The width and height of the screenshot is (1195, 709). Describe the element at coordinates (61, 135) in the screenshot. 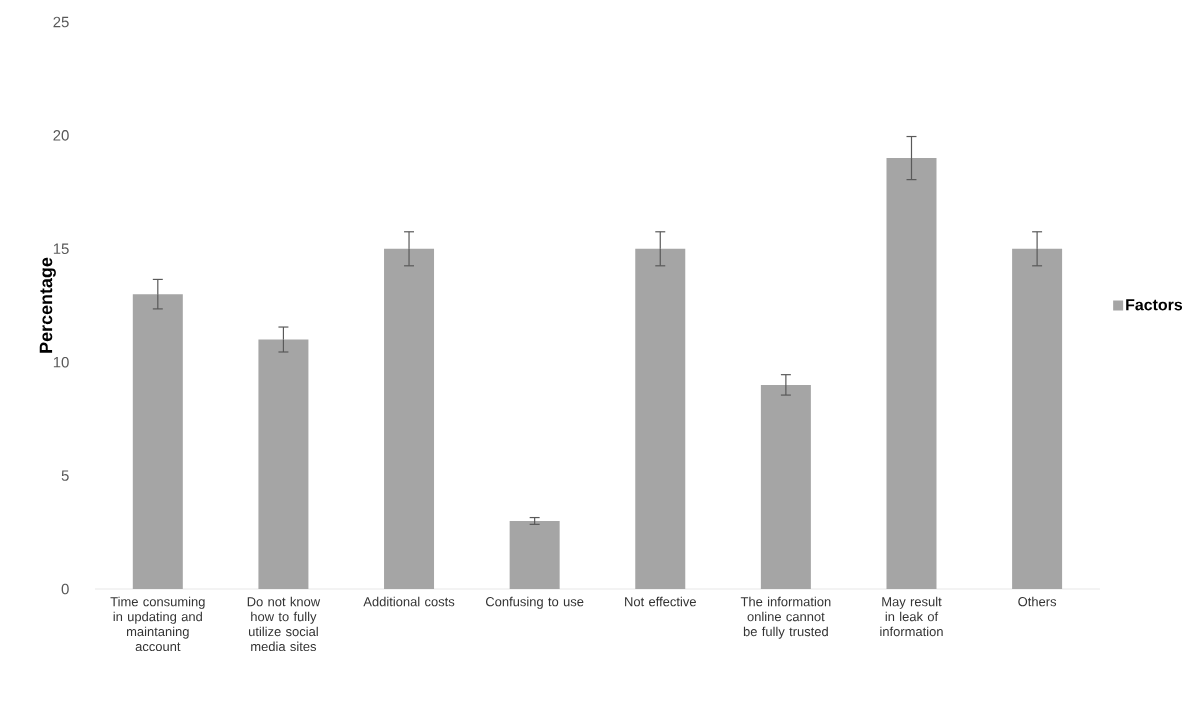

I see `y-tick-label: 20` at that location.